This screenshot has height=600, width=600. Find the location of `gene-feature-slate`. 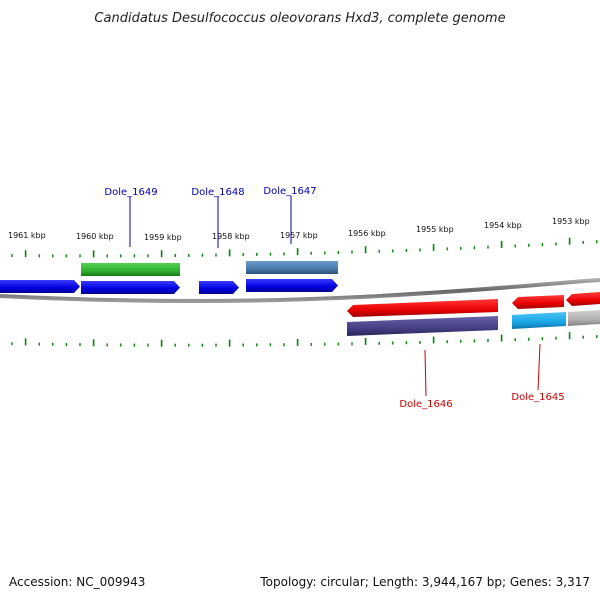

gene-feature-slate is located at coordinates (422, 326).